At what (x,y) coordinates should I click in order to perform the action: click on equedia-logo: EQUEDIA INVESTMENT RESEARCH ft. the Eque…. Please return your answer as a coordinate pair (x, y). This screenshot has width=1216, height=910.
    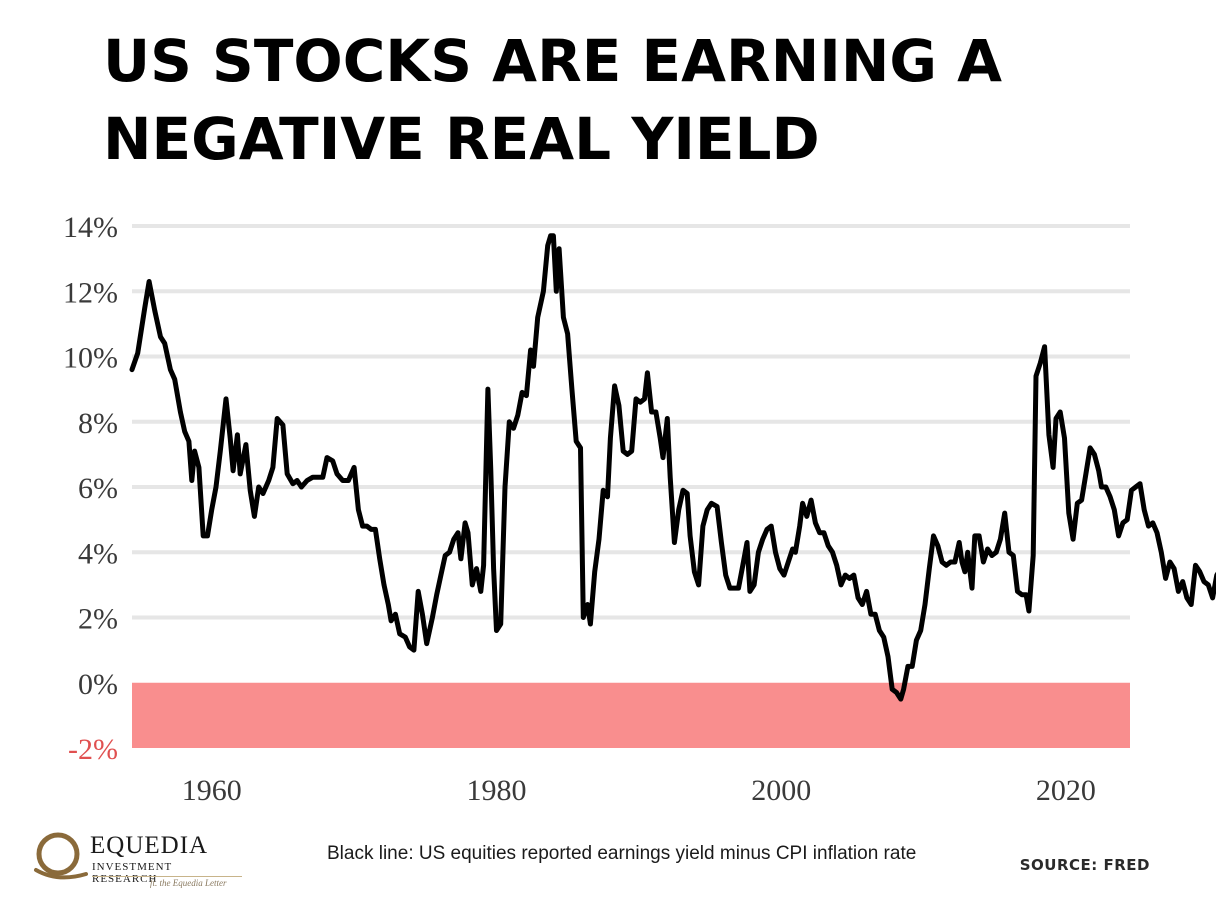
    Looking at the image, I should click on (137, 861).